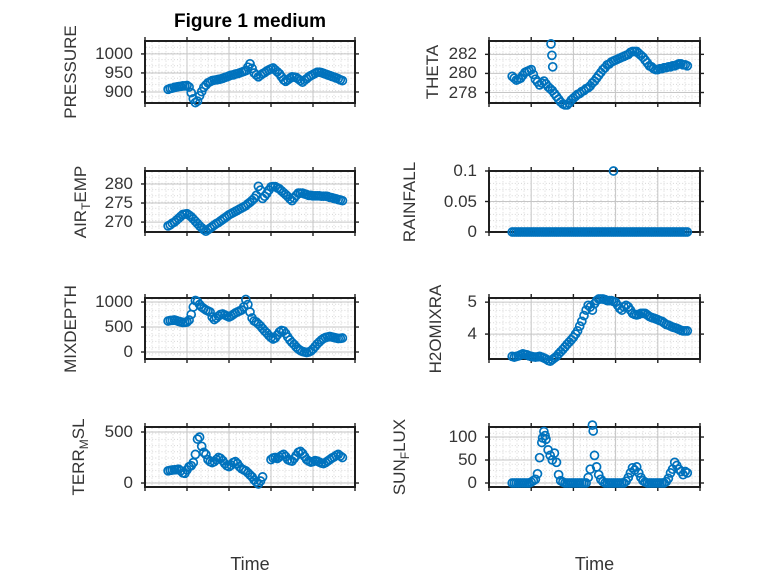 The width and height of the screenshot is (778, 583). I want to click on y-tick-label-h2omixra: 4, so click(472, 334).